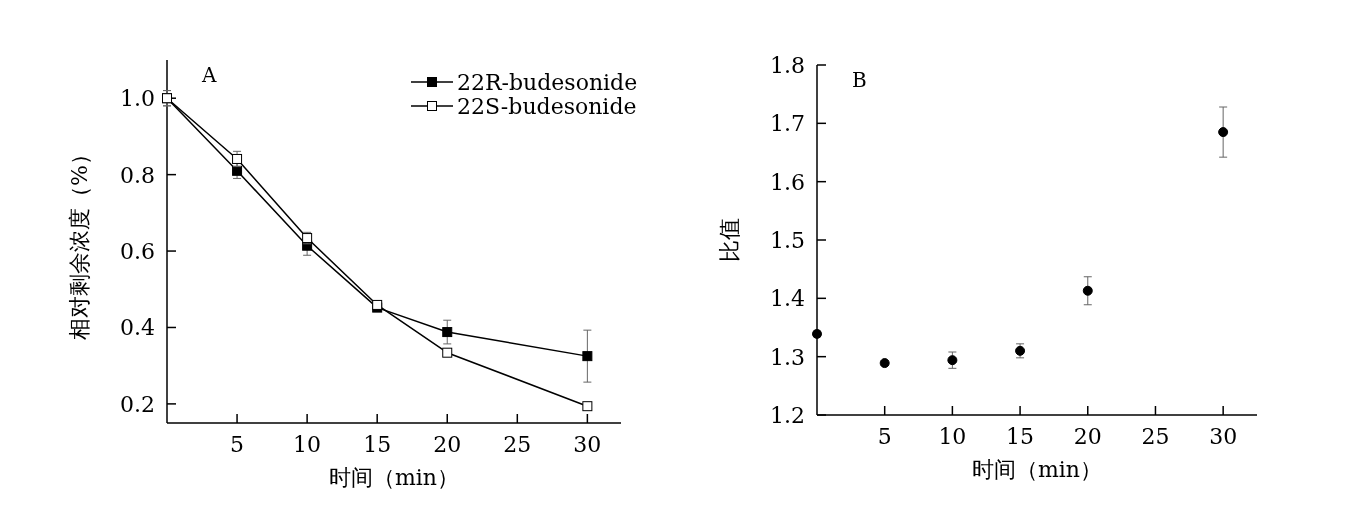 The width and height of the screenshot is (1358, 509). Describe the element at coordinates (729, 240) in the screenshot. I see `y-axis-title: 比值` at that location.